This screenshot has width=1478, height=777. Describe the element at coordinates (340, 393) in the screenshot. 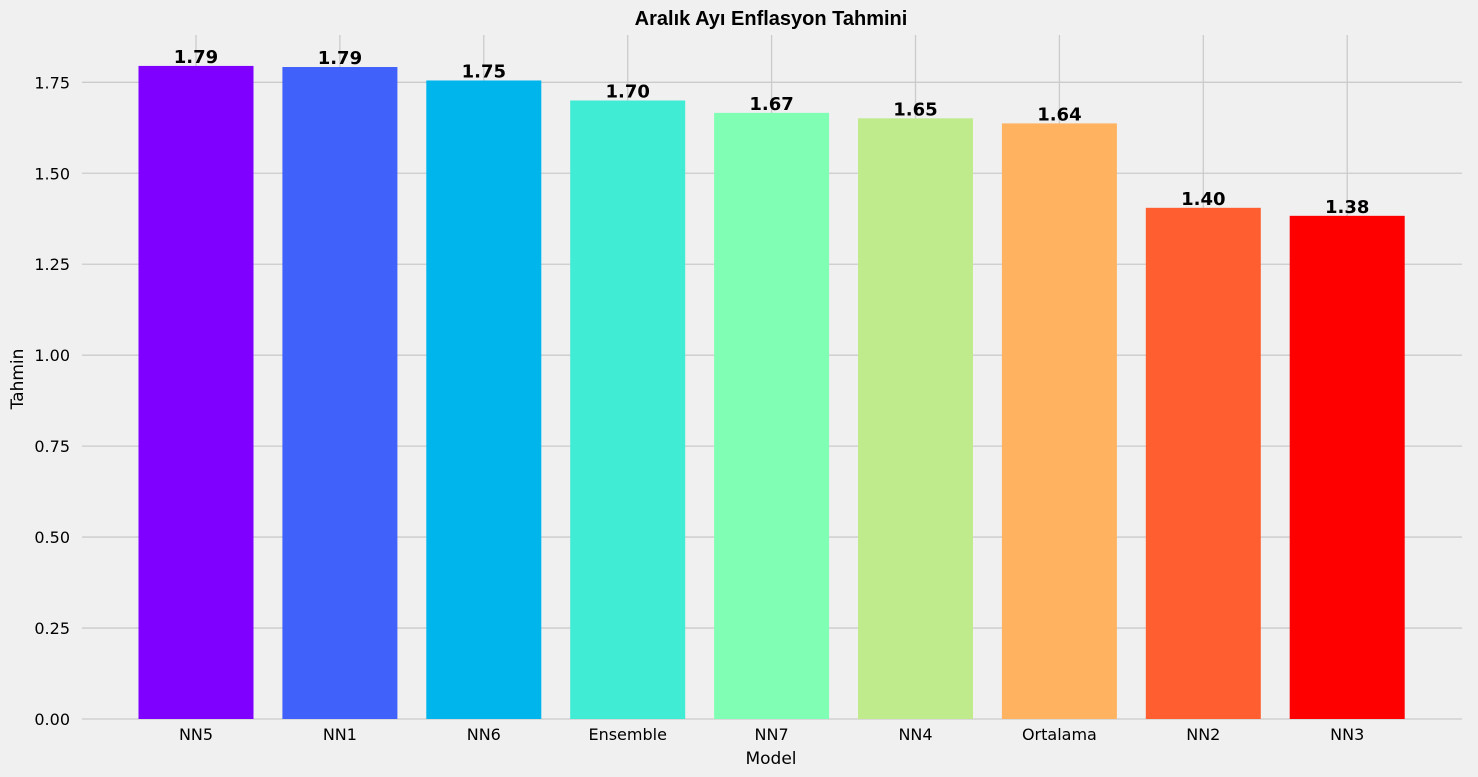

I see `bar-nn1` at that location.